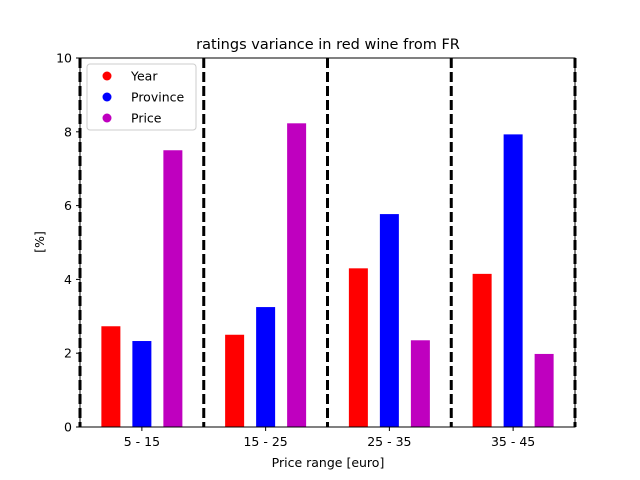 The width and height of the screenshot is (640, 480). What do you see at coordinates (68, 353) in the screenshot?
I see `y-tick-label: 2` at bounding box center [68, 353].